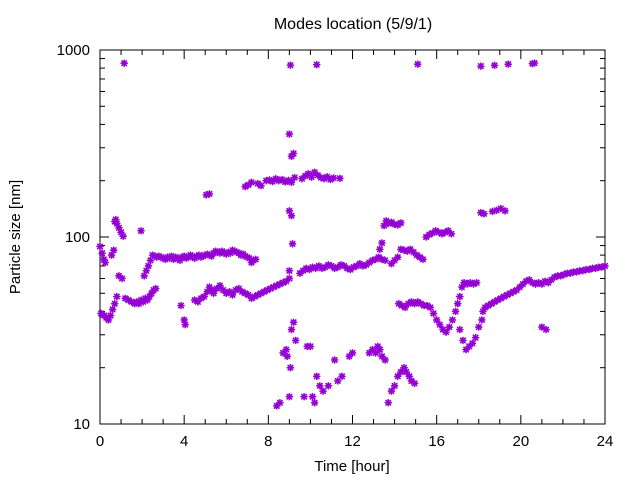 The image size is (640, 485). What do you see at coordinates (520, 441) in the screenshot?
I see `x-tick-label: 20` at bounding box center [520, 441].